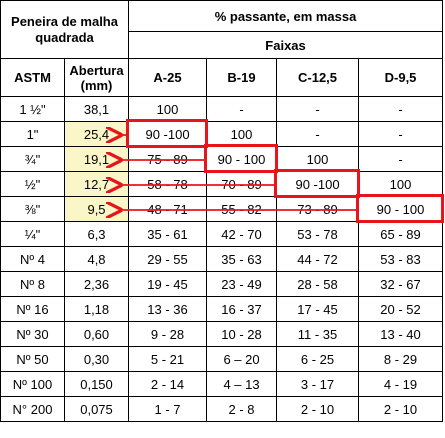 This screenshot has width=445, height=438. Describe the element at coordinates (401, 77) in the screenshot. I see `band-d-header: D-9,5` at that location.